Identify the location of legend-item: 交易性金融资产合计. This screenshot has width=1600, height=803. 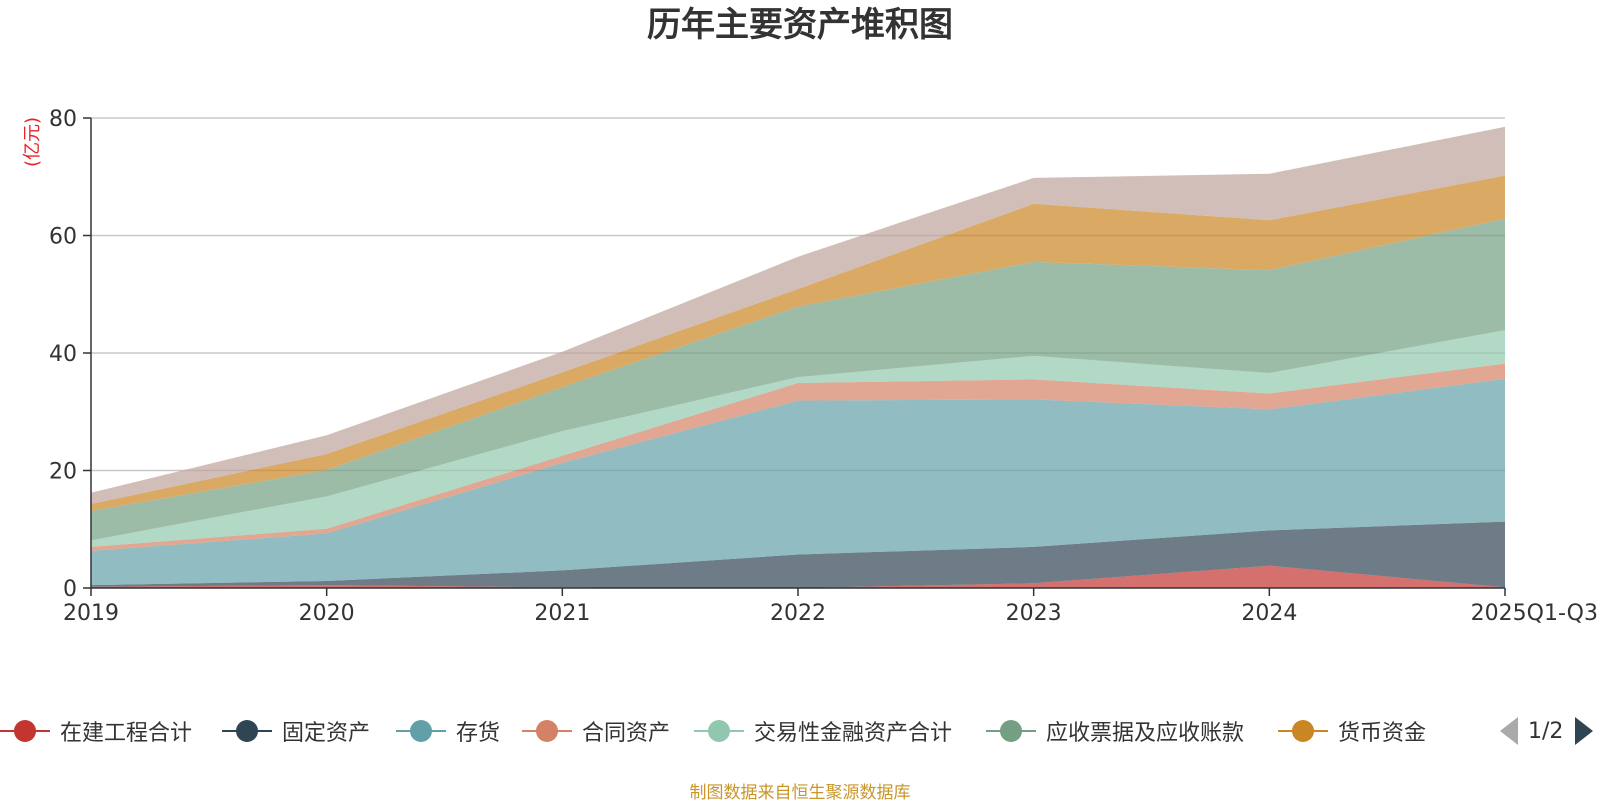
(823, 731).